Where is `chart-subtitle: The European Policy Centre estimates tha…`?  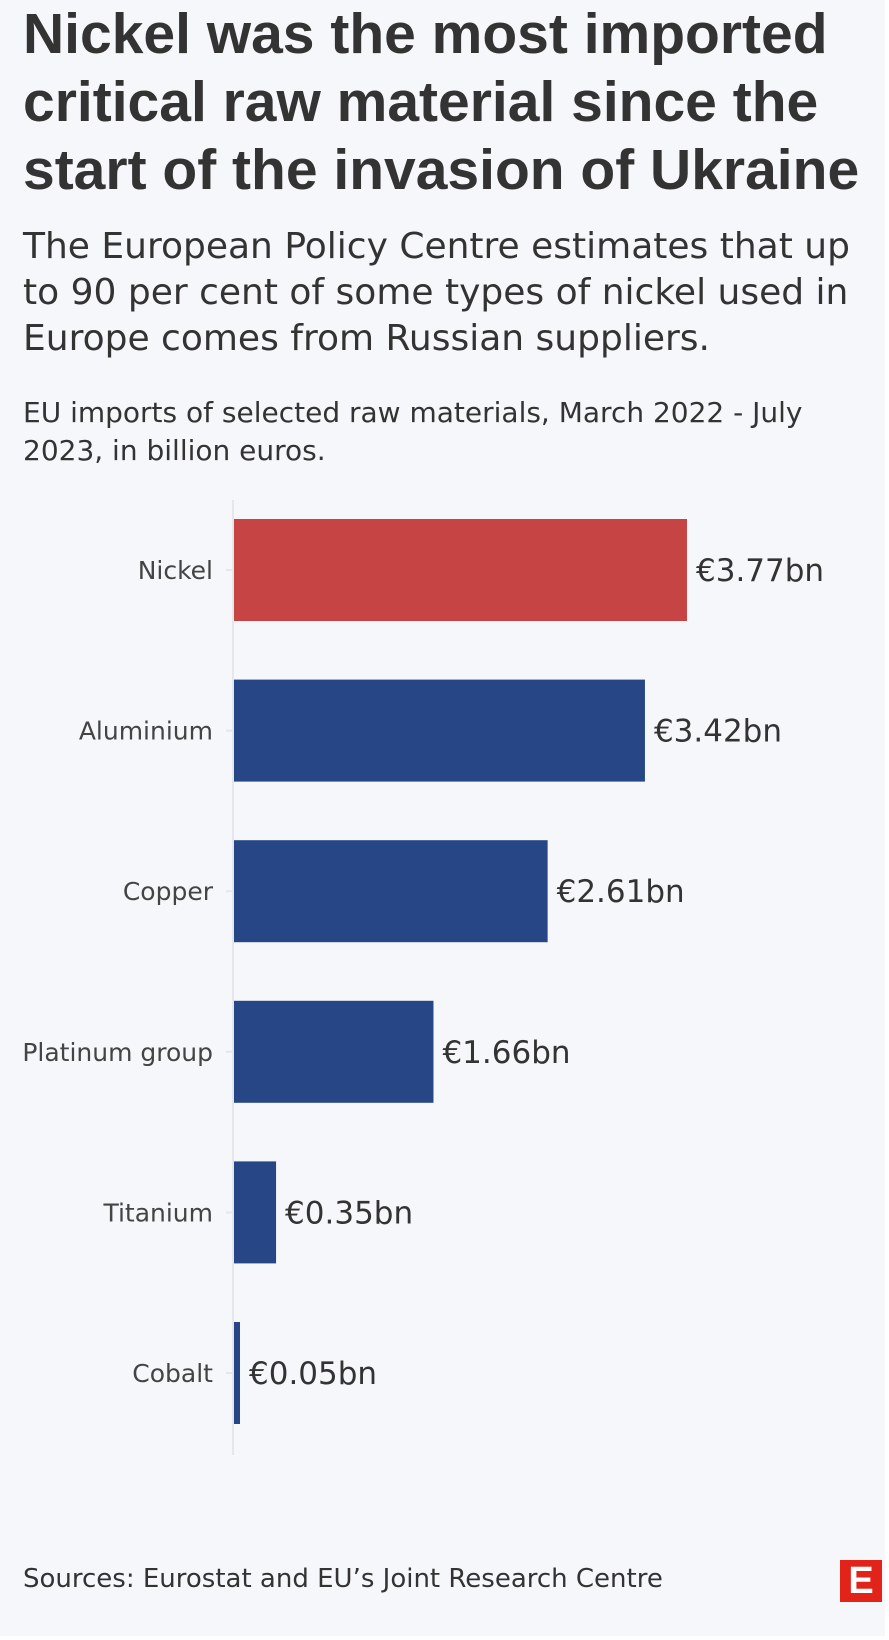 chart-subtitle: The European Policy Centre estimates tha… is located at coordinates (436, 292).